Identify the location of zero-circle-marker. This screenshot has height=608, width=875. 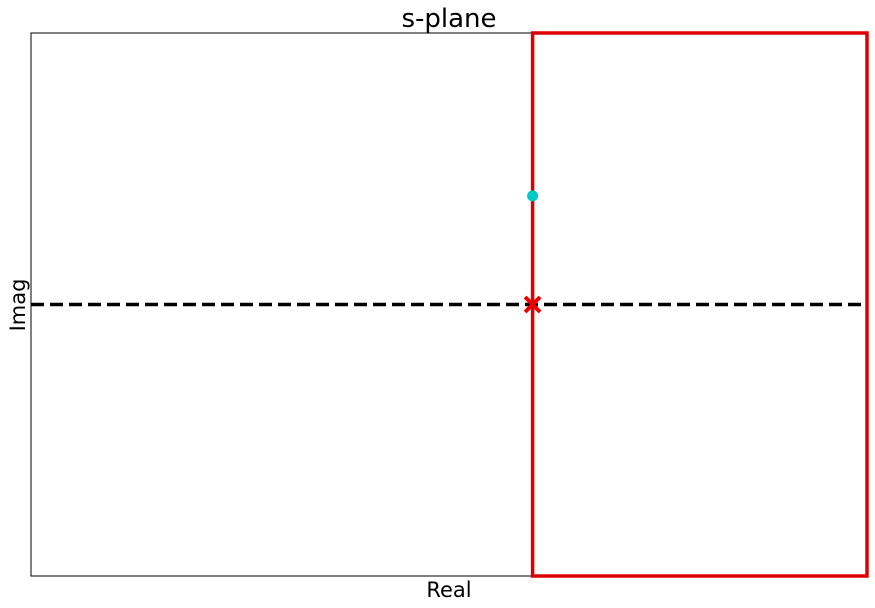
(533, 196).